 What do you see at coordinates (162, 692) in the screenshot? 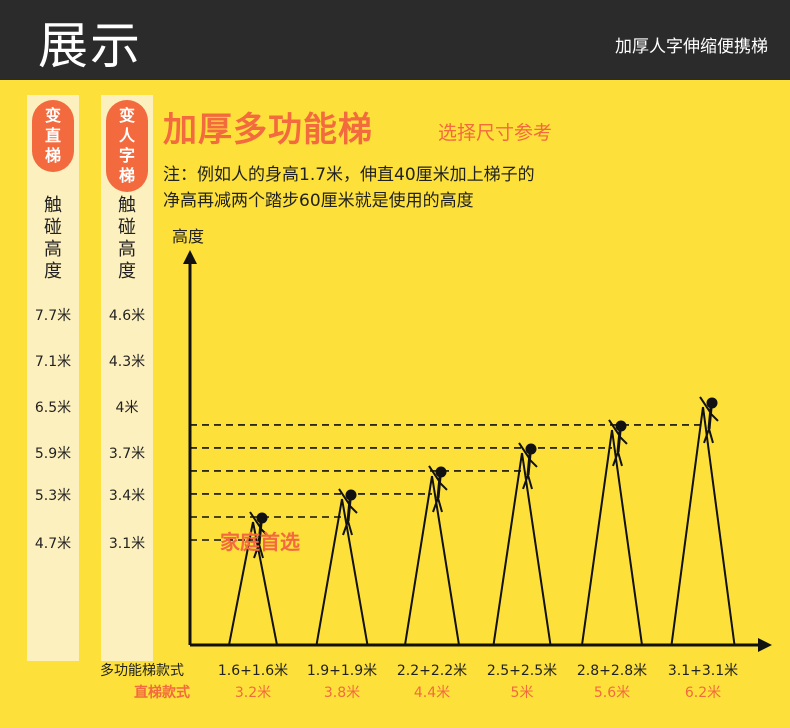
I see `straight-row-label: 直梯款式` at bounding box center [162, 692].